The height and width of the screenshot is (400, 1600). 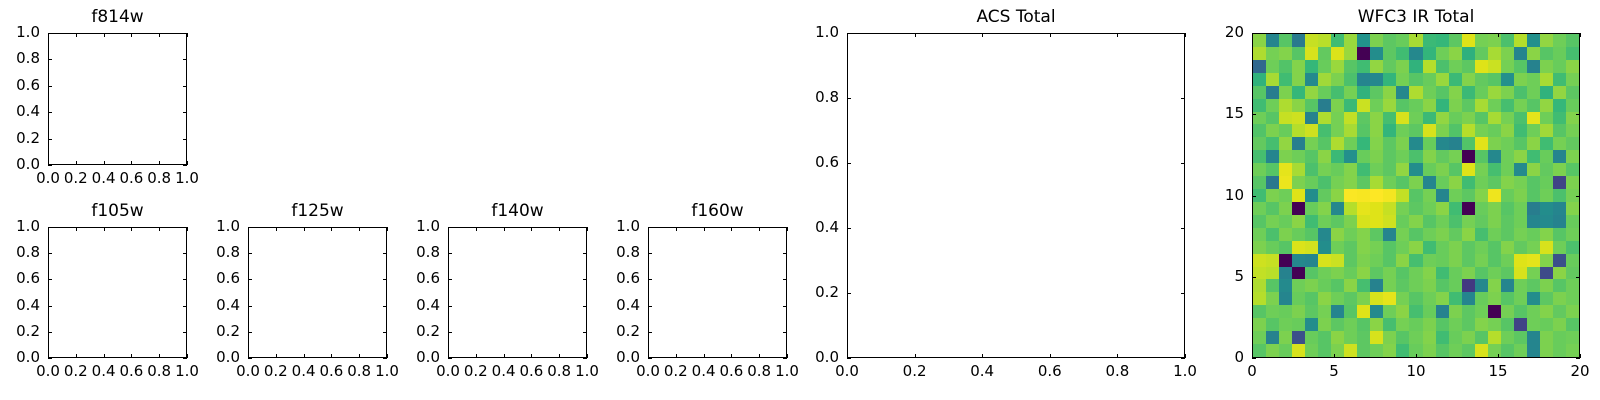 What do you see at coordinates (1234, 32) in the screenshot?
I see `ytick-label: 20` at bounding box center [1234, 32].